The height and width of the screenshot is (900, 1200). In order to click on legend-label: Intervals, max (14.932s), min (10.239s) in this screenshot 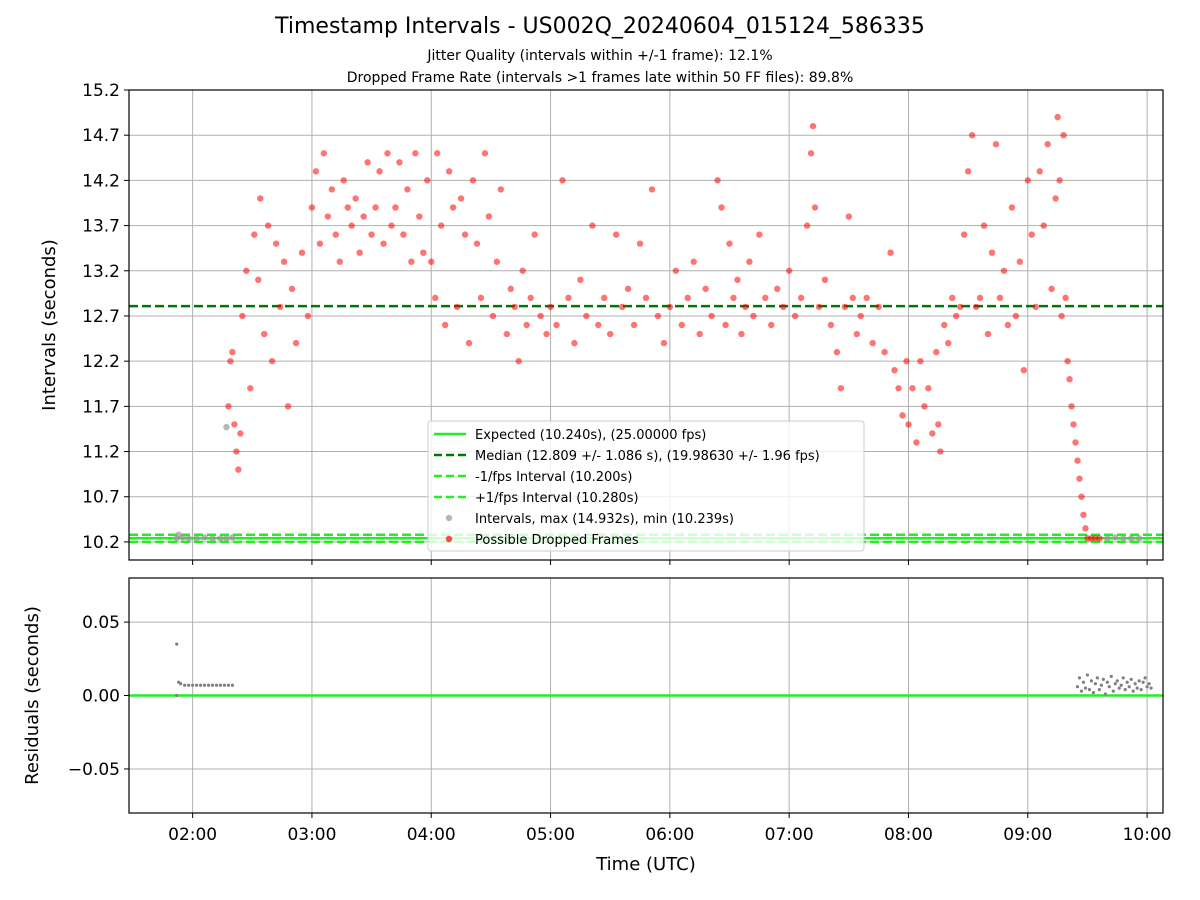, I will do `click(604, 519)`.